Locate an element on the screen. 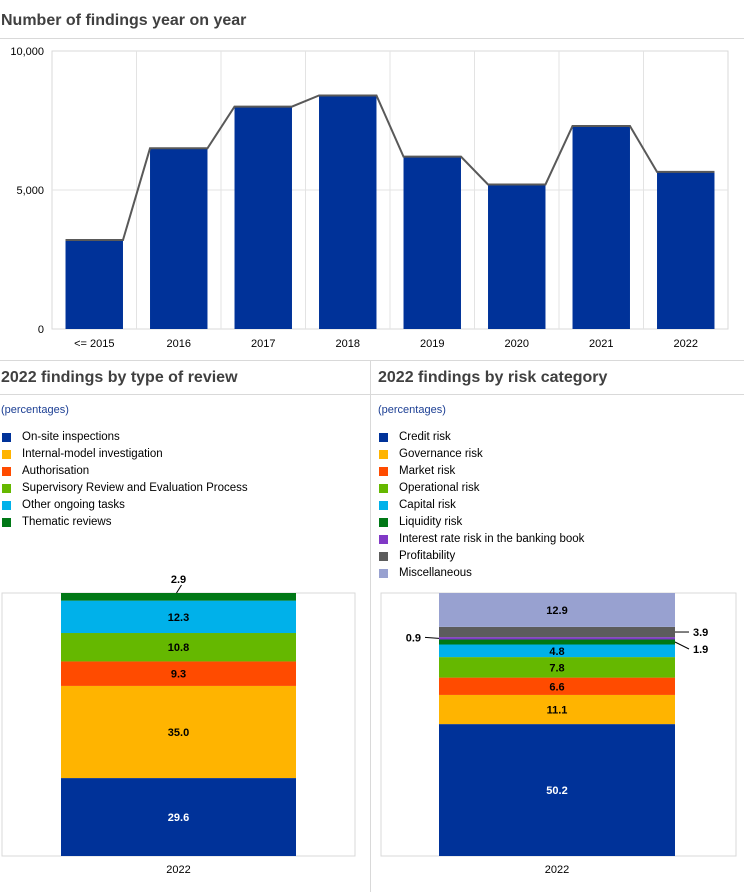 This screenshot has width=744, height=892. legend-label: Capital risk is located at coordinates (427, 505).